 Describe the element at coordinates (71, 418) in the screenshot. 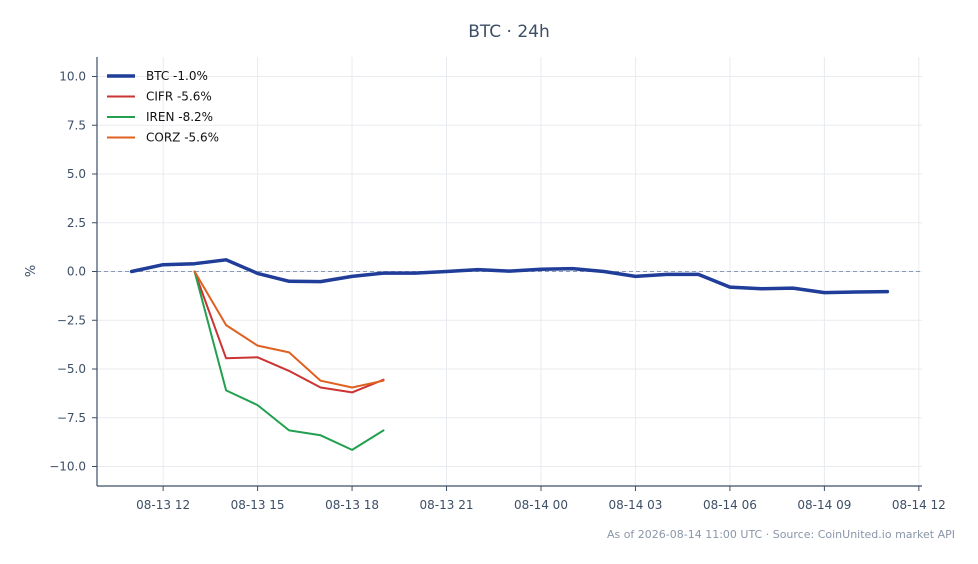

I see `y-tick-label: −7.5` at that location.